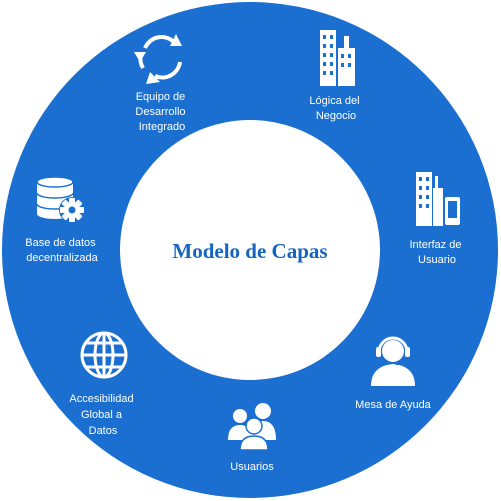 Image resolution: width=501 pixels, height=501 pixels. I want to click on segment-global-data-access: Accesibilidad Global a Datos, so click(102, 384).